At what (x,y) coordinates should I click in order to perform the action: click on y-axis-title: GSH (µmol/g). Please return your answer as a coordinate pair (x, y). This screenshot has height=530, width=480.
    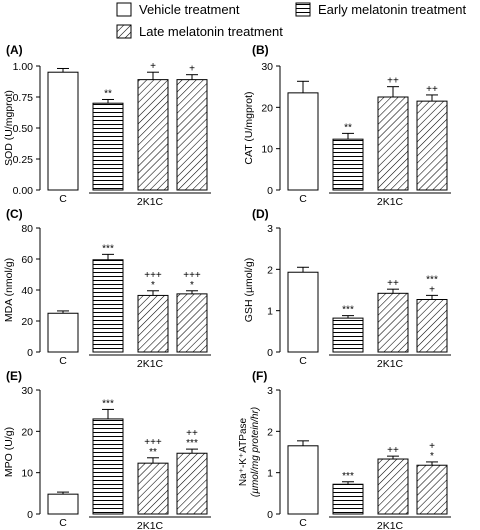
    Looking at the image, I should click on (249, 290).